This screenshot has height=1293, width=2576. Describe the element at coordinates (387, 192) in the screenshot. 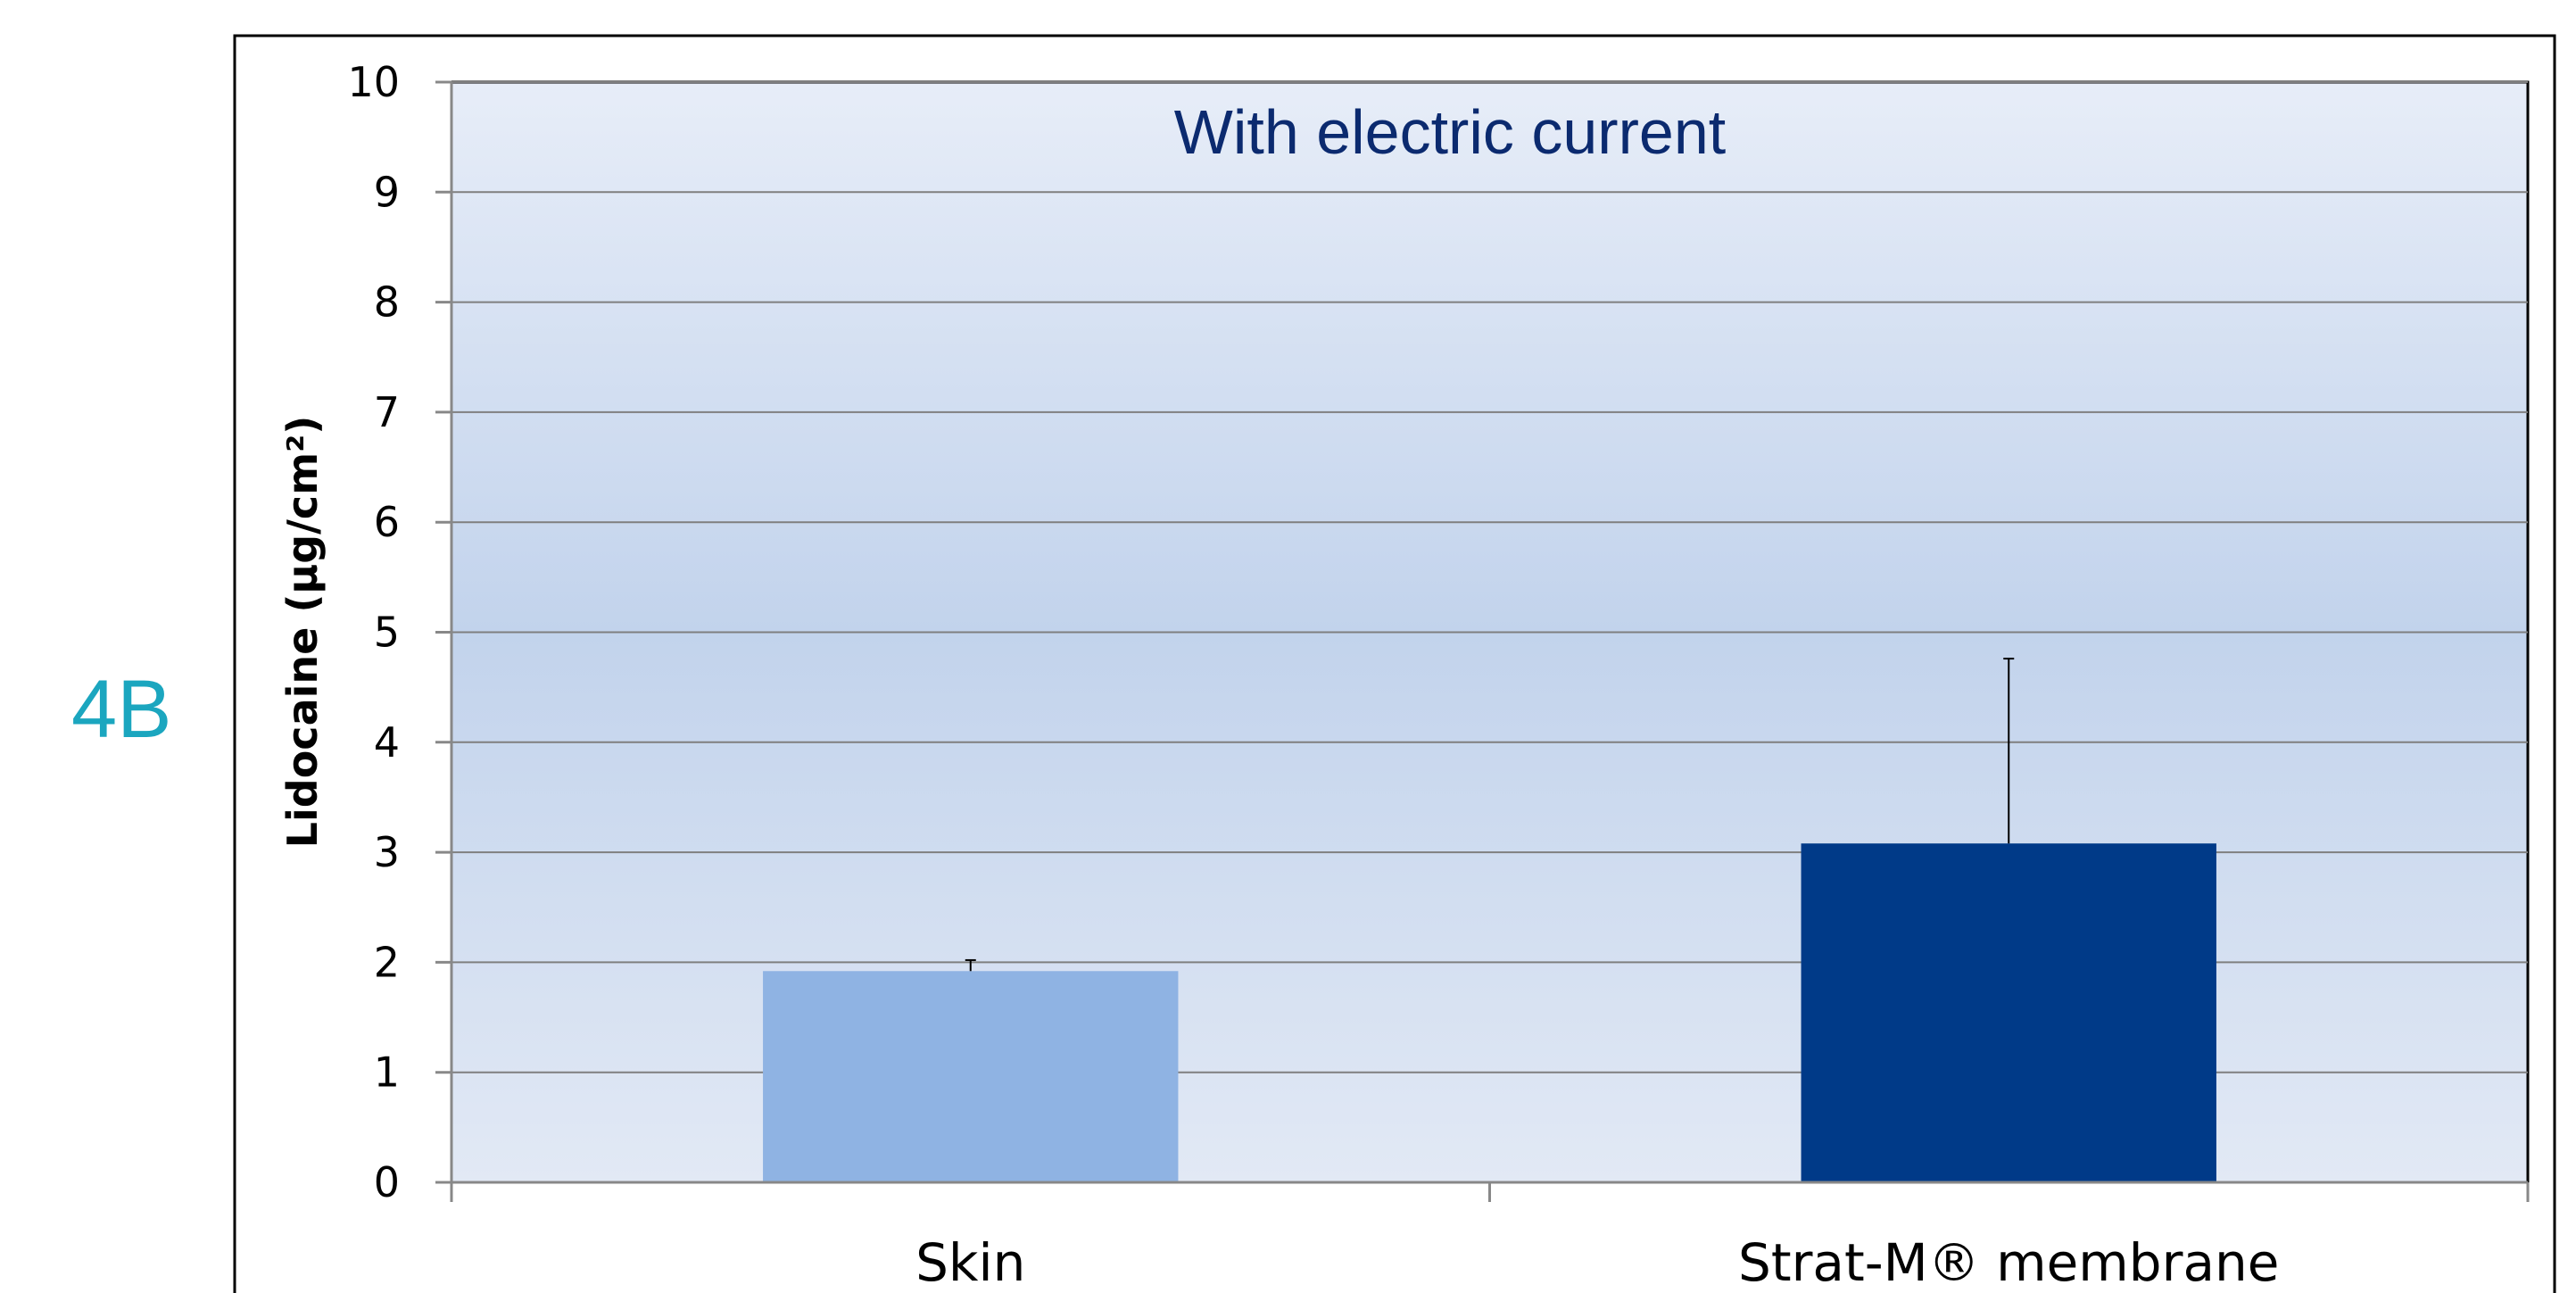

I see `y-tick-label: 9` at that location.